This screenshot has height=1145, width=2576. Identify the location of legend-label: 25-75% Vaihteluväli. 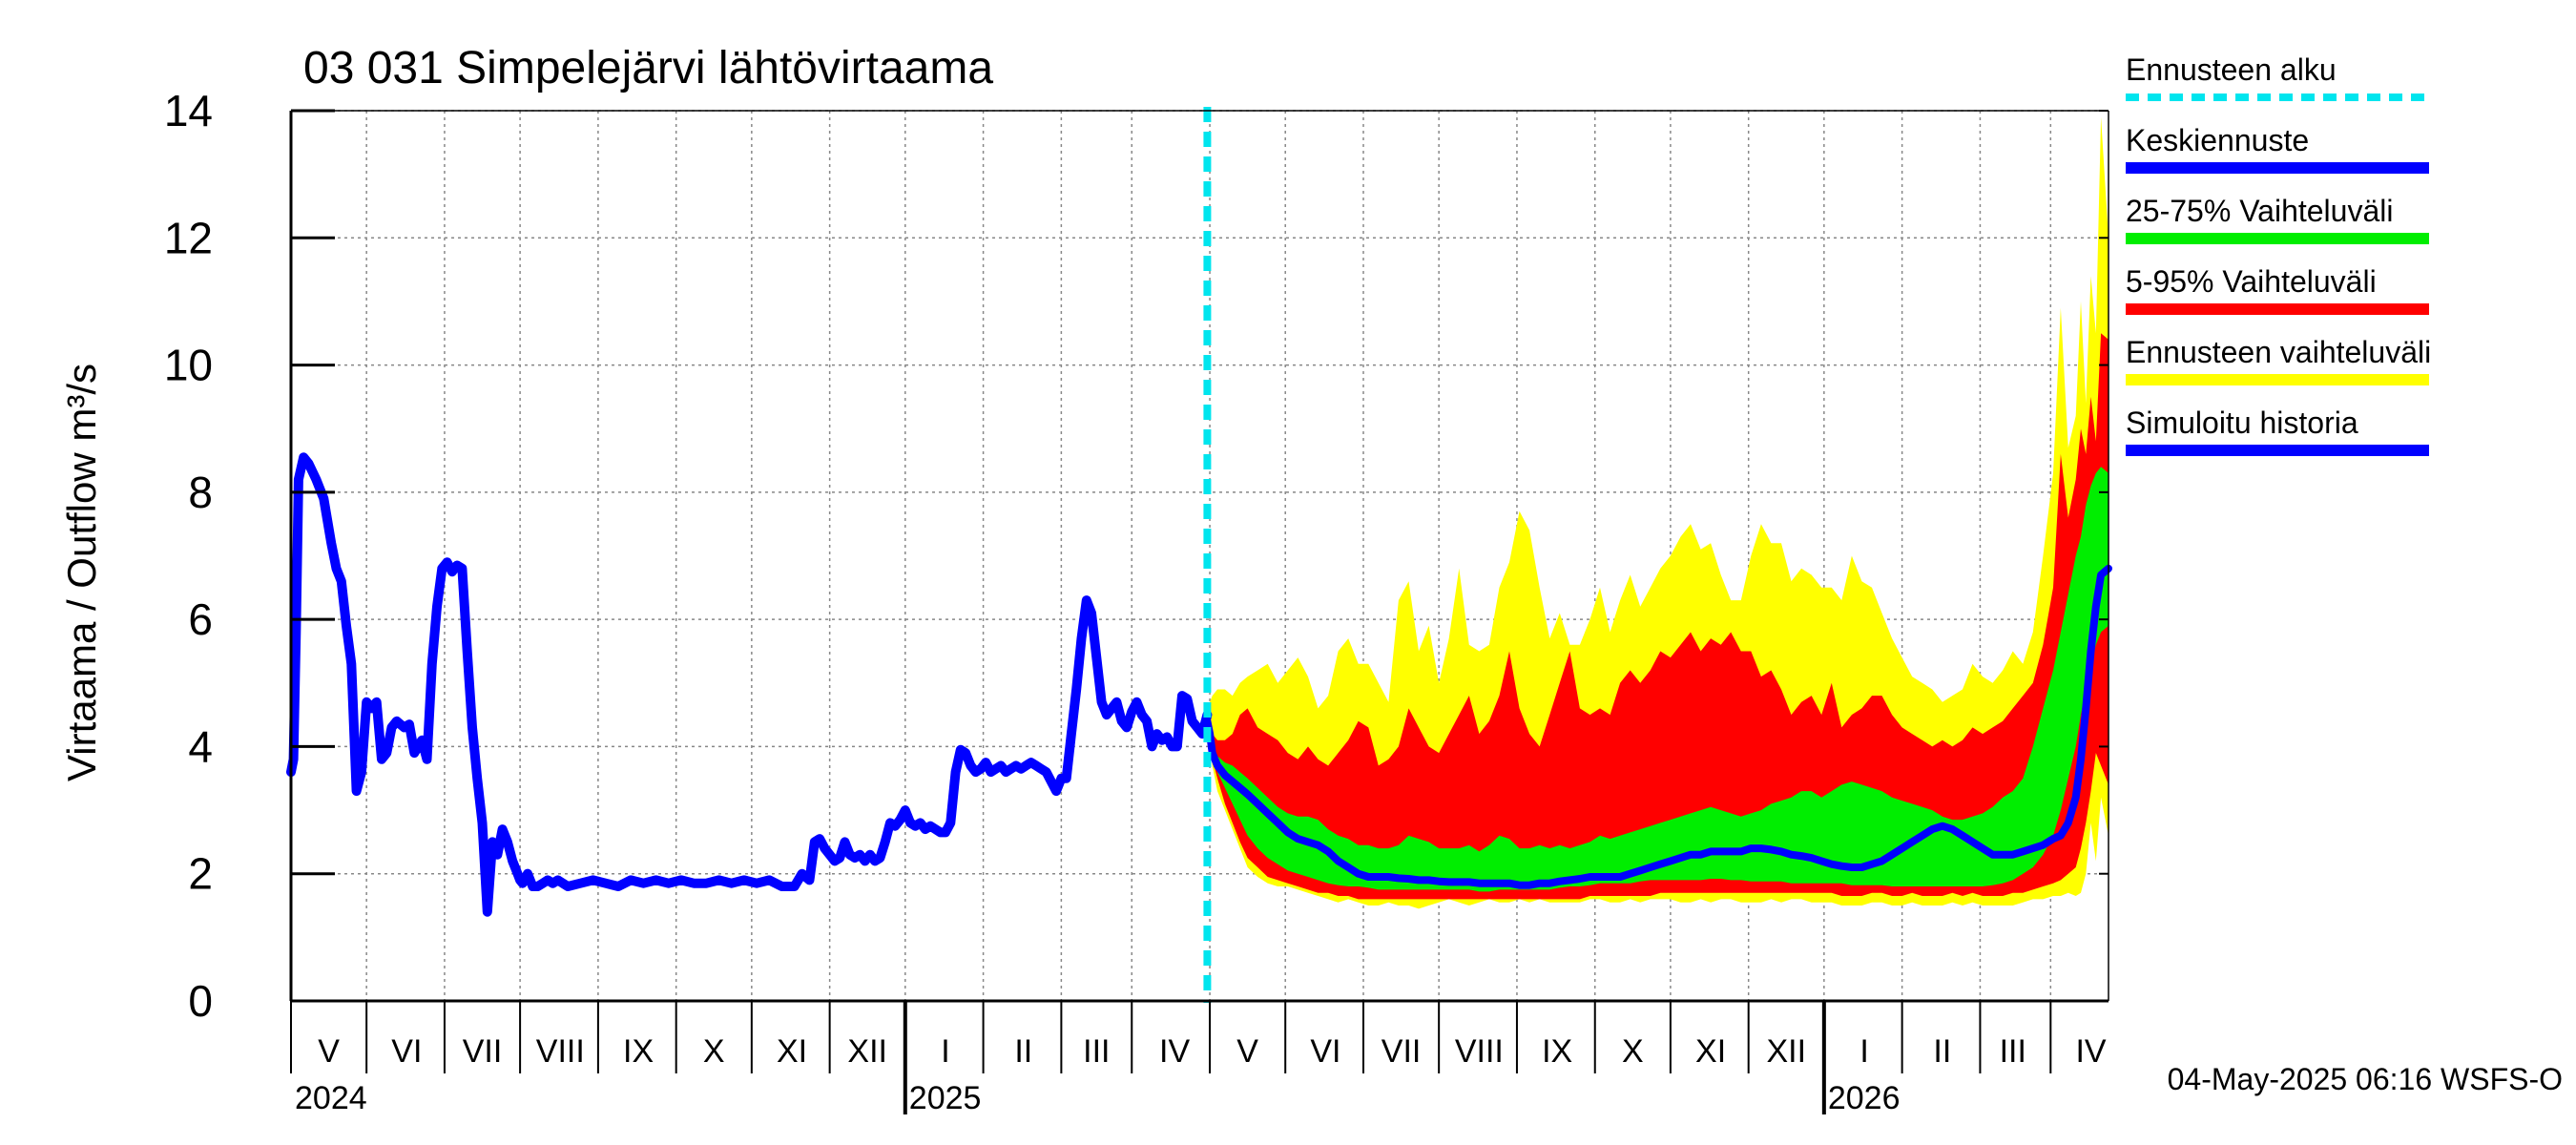
(2259, 211).